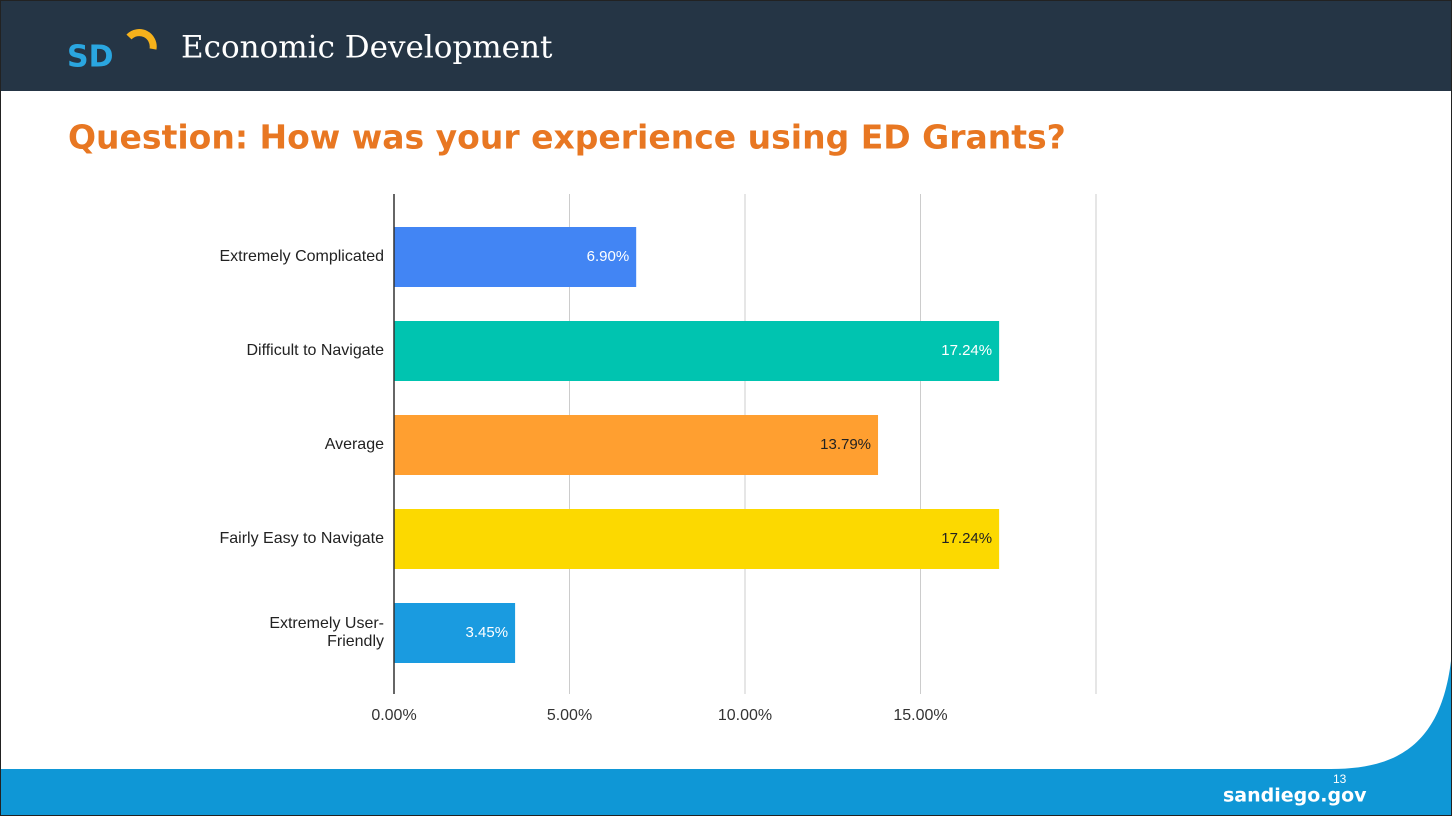 Image resolution: width=1452 pixels, height=816 pixels. Describe the element at coordinates (90, 57) in the screenshot. I see `logo: SD` at that location.